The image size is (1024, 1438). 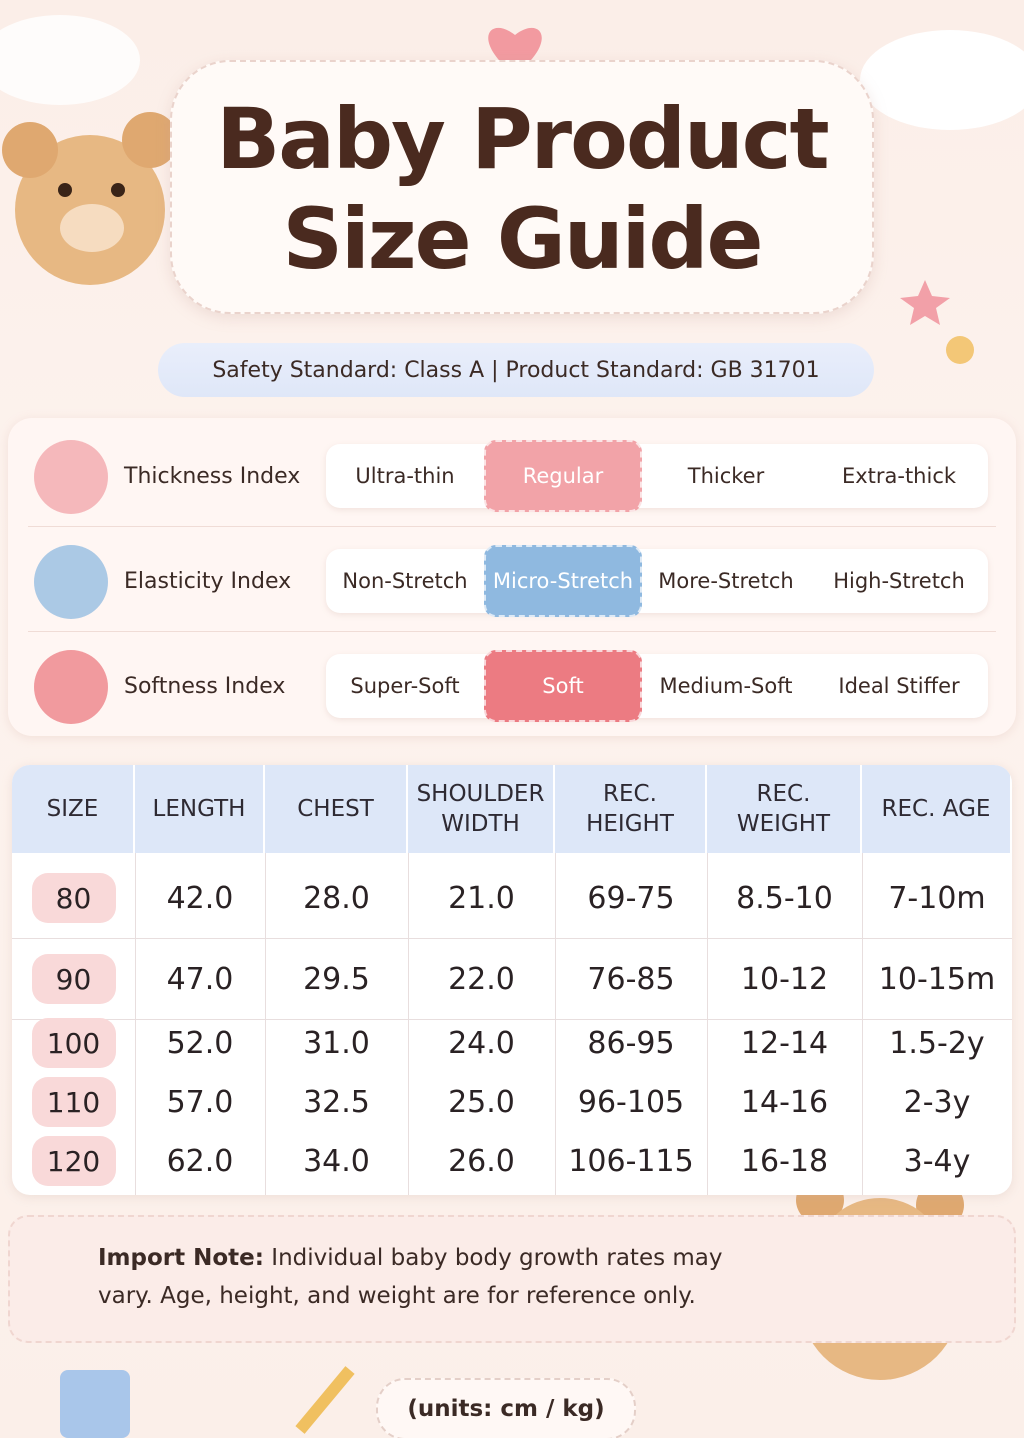 What do you see at coordinates (481, 979) in the screenshot?
I see `table-cell: 22.0` at bounding box center [481, 979].